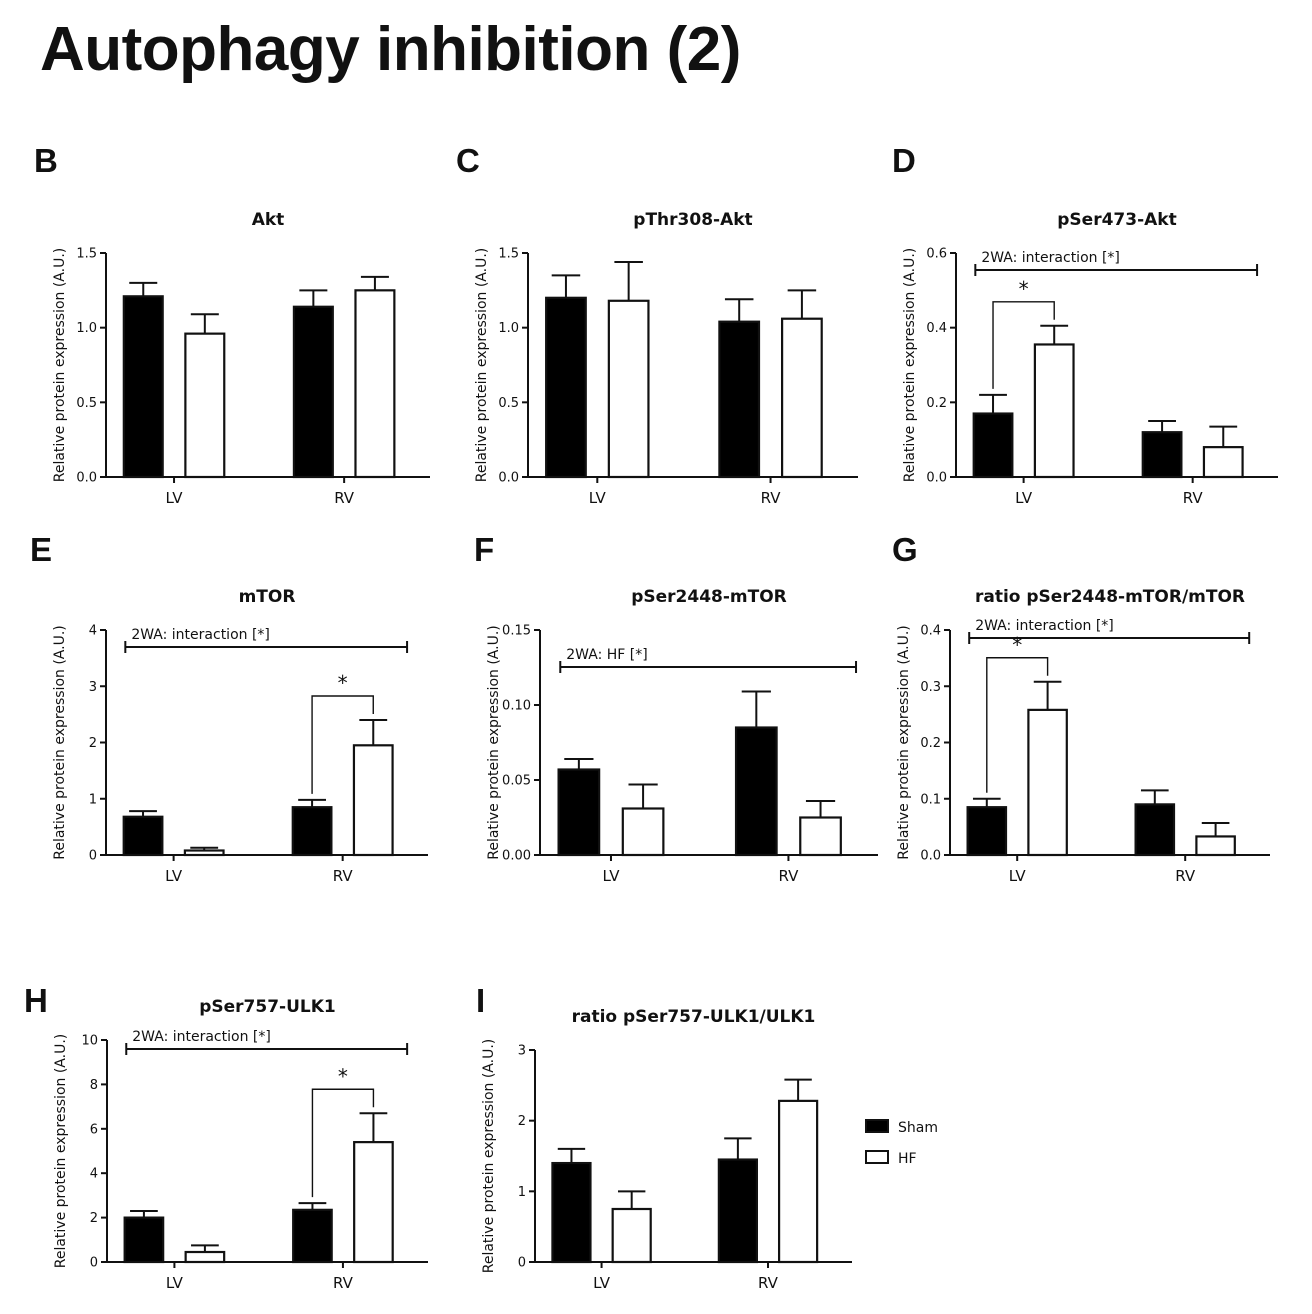 The width and height of the screenshot is (1312, 1314). What do you see at coordinates (930, 799) in the screenshot?
I see `y-tick-label: 0.1` at bounding box center [930, 799].